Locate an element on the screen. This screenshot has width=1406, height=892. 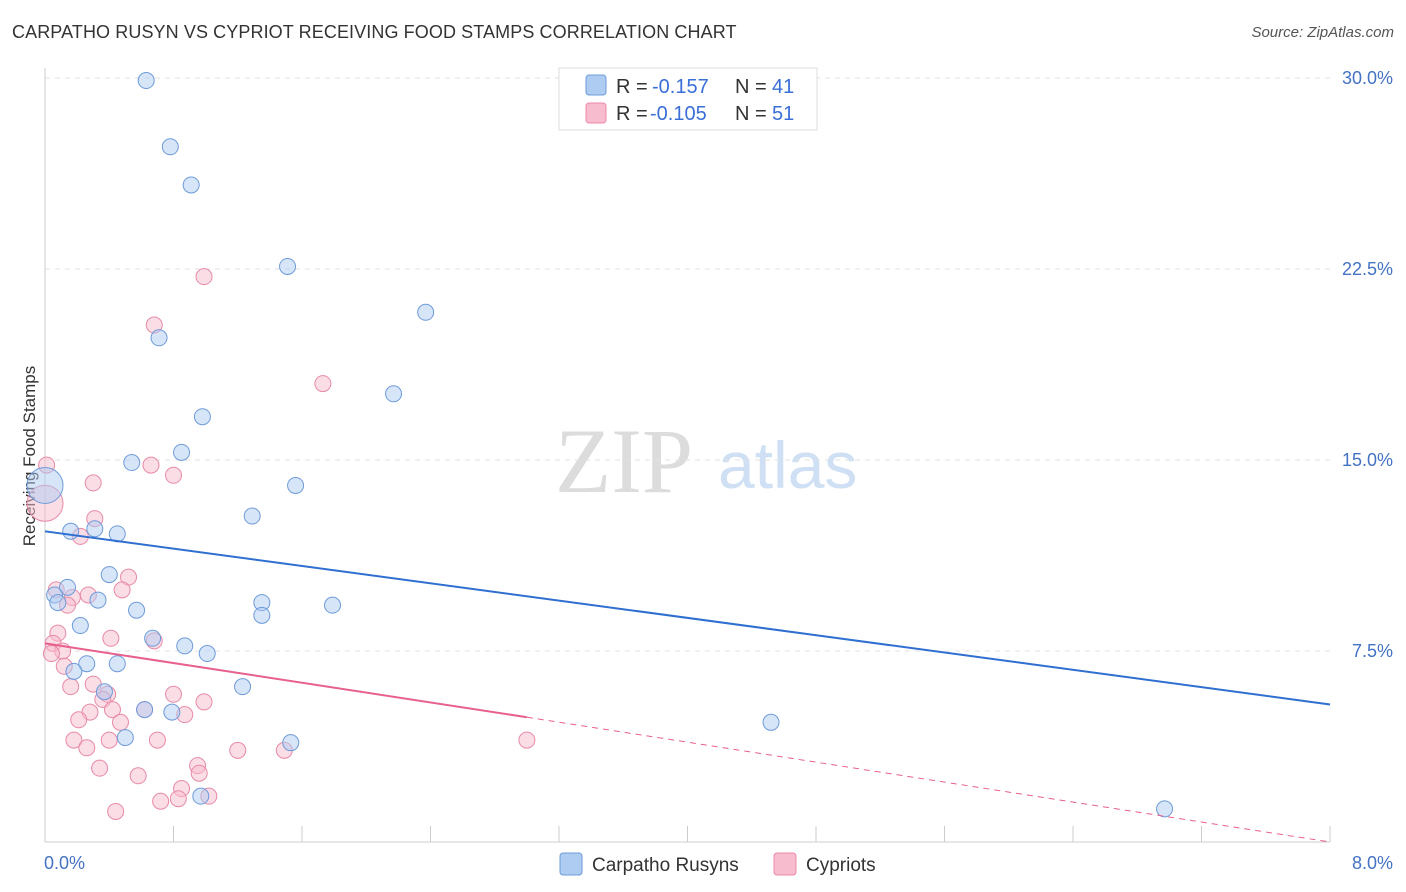
y-tick-label: 22.5% is located at coordinates (1367, 269).